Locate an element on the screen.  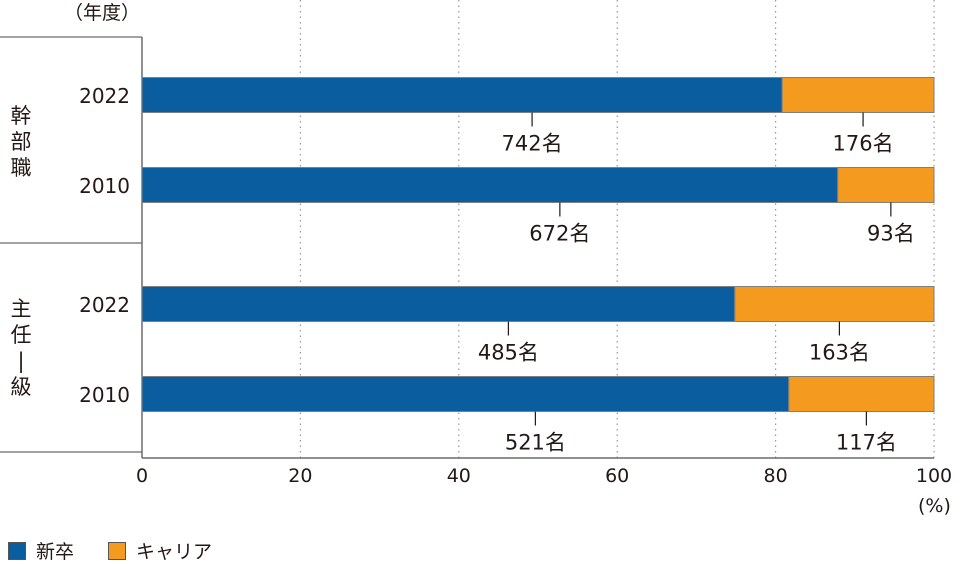
x-tick-label: 0 is located at coordinates (142, 476).